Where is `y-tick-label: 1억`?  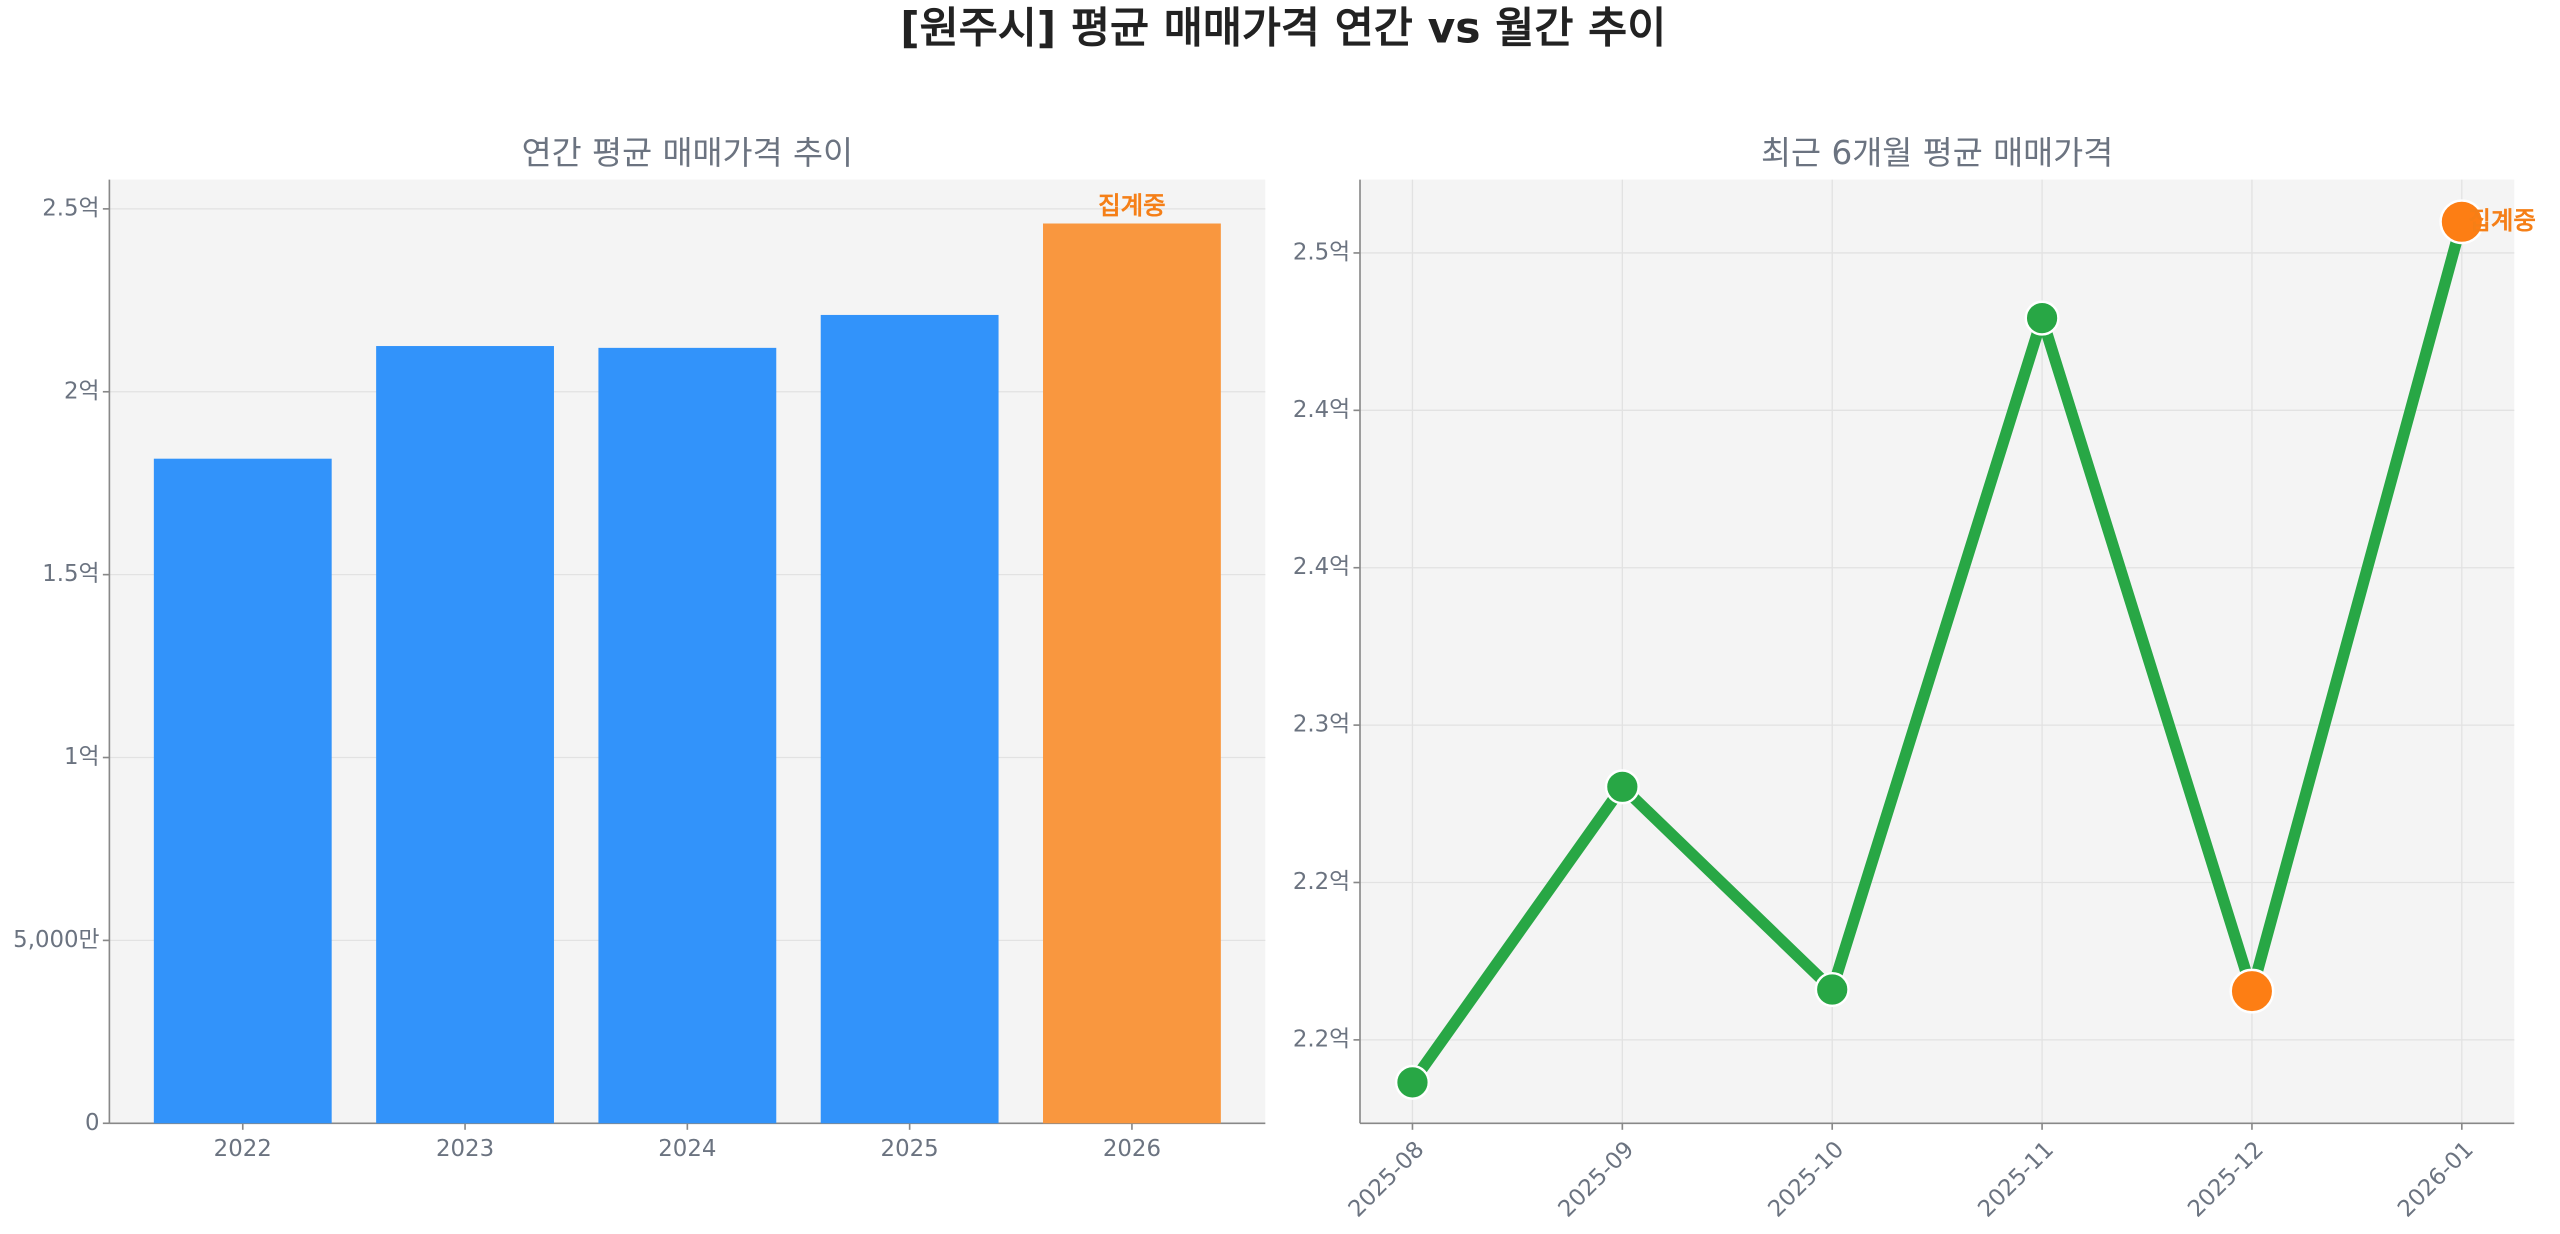
y-tick-label: 1억 is located at coordinates (82, 757).